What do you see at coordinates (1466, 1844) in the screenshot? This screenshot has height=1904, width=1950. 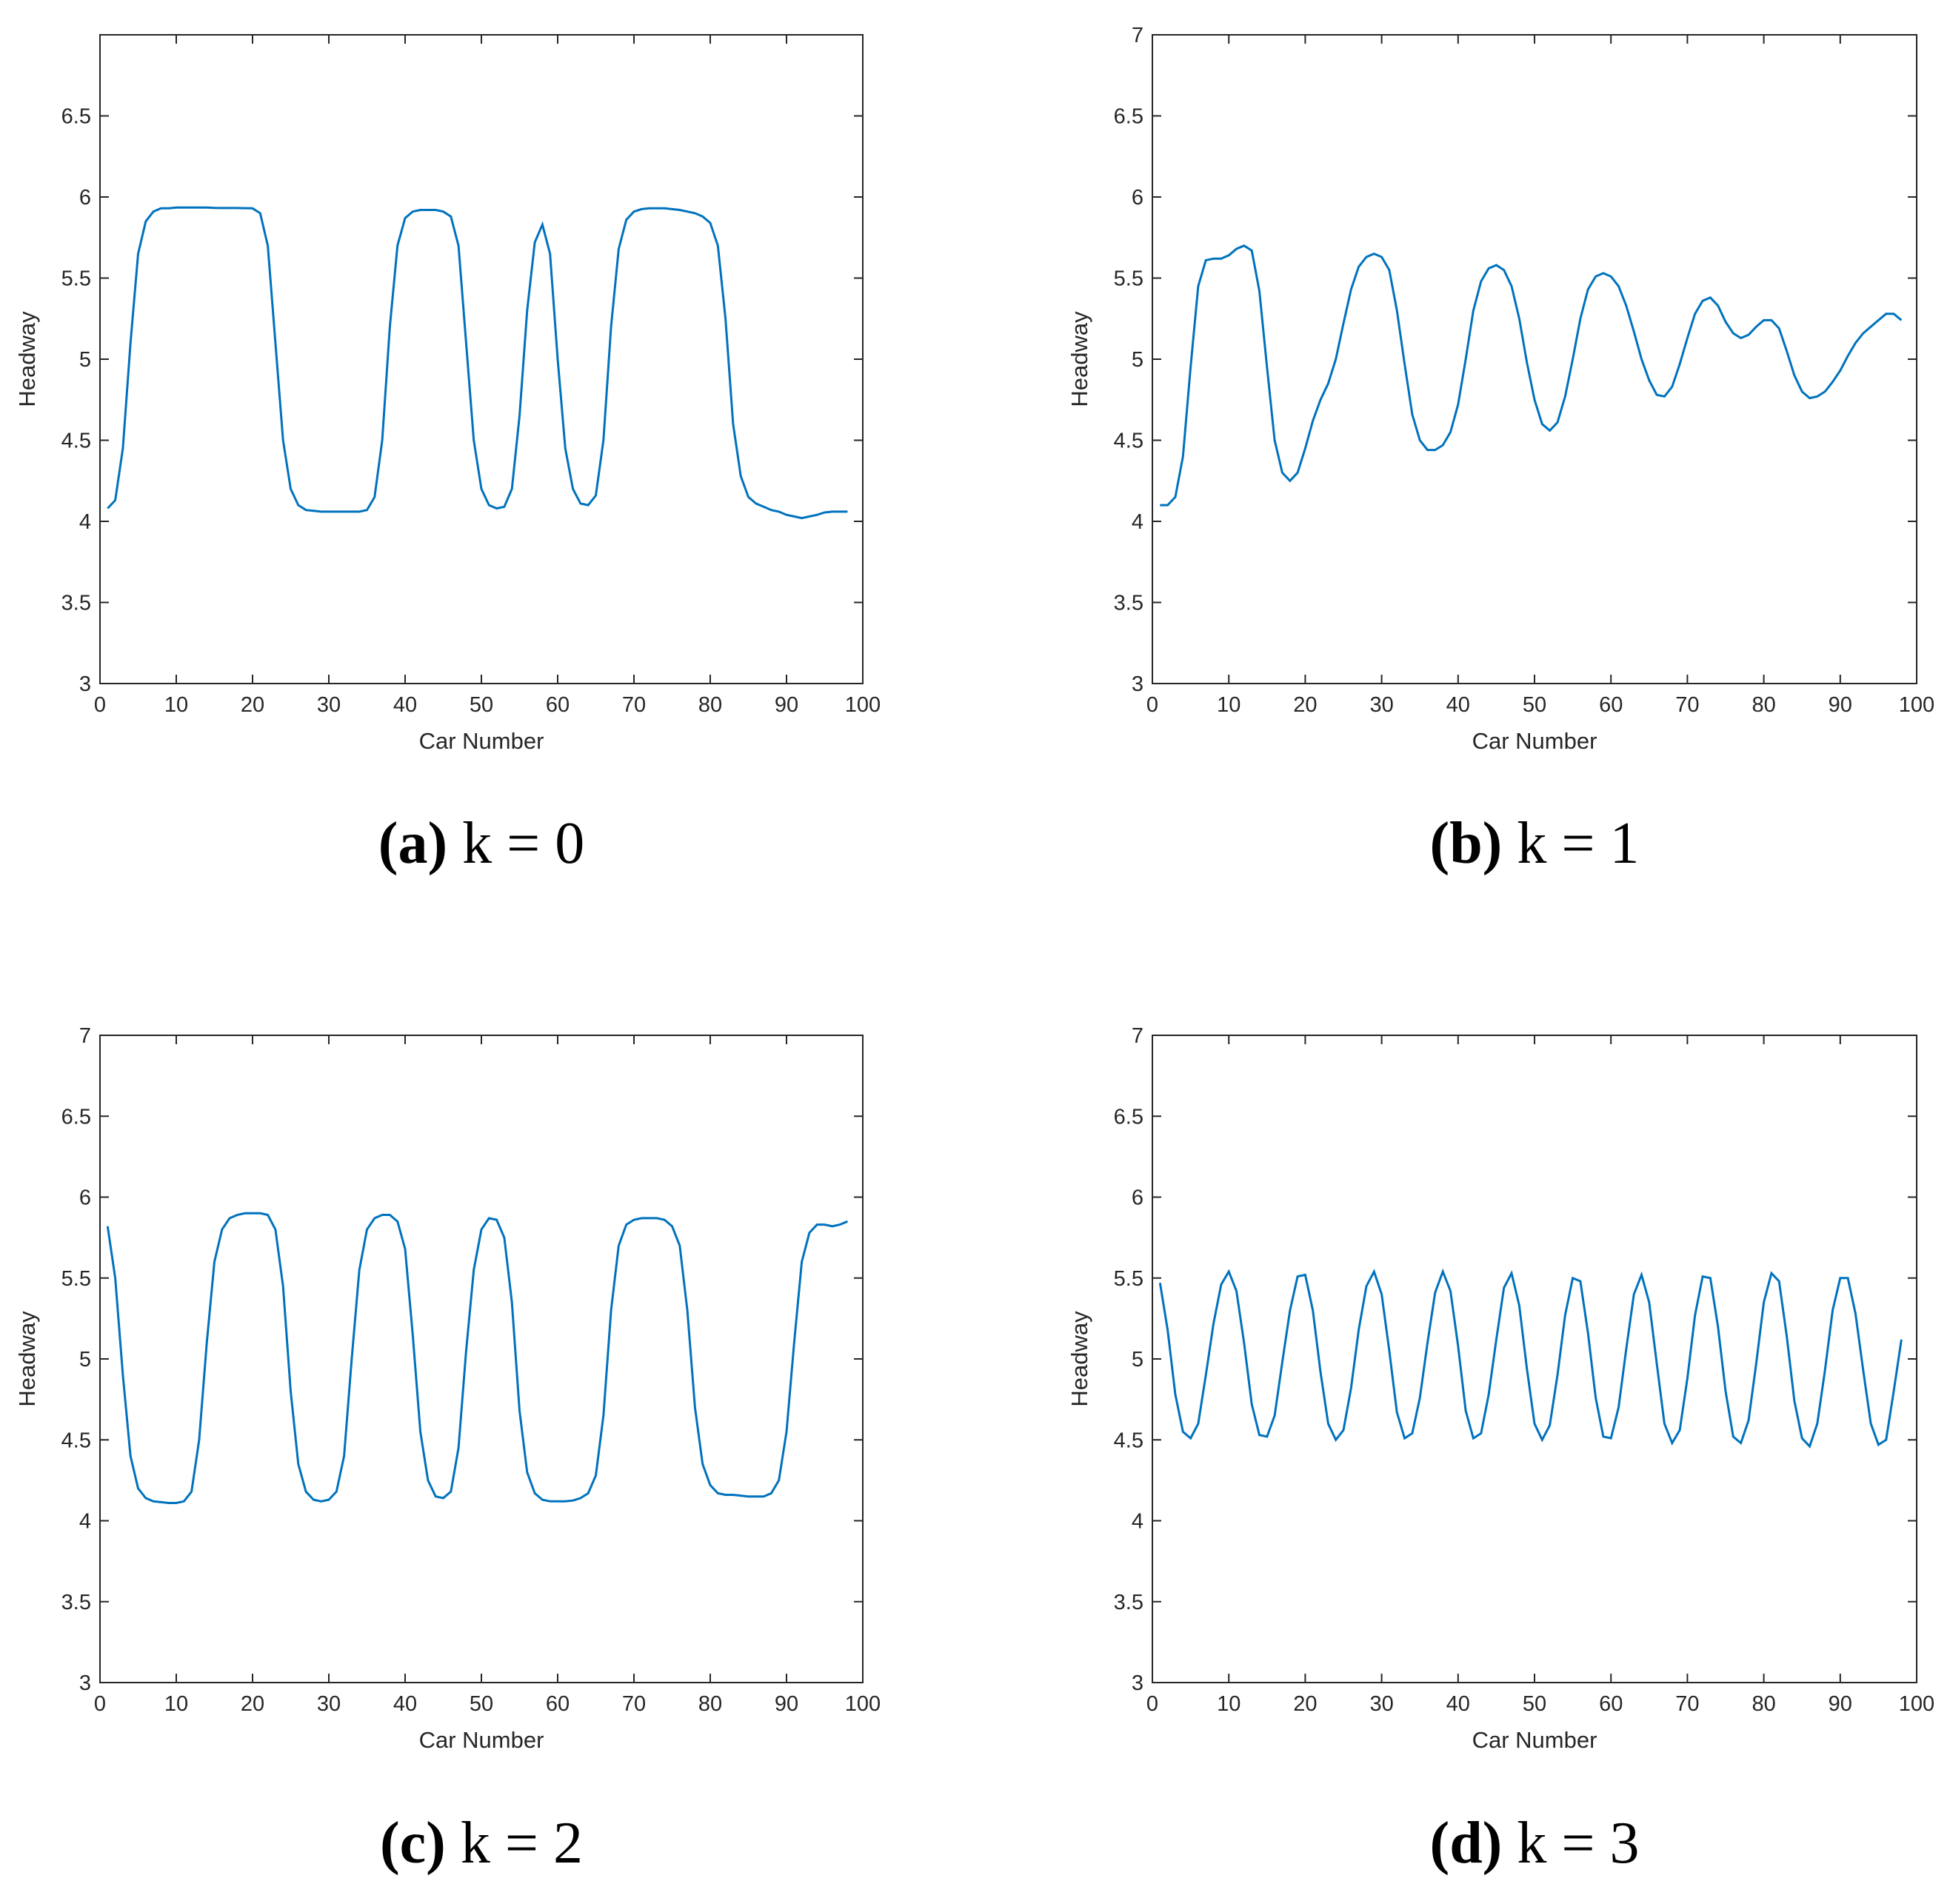 I see `panel-label: (d)` at bounding box center [1466, 1844].